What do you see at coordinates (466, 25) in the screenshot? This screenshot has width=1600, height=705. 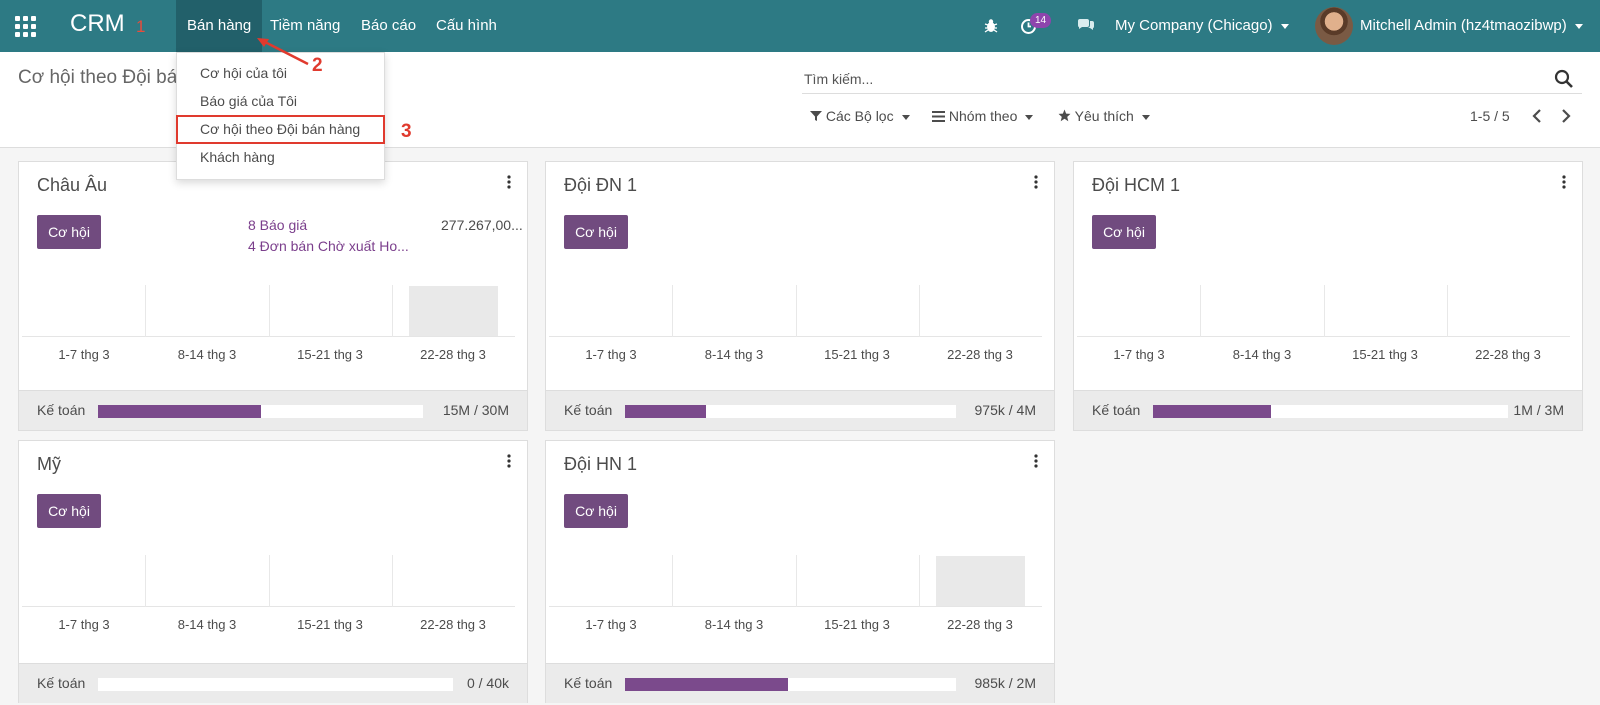 I see `menu-configuration: Cấu hình` at bounding box center [466, 25].